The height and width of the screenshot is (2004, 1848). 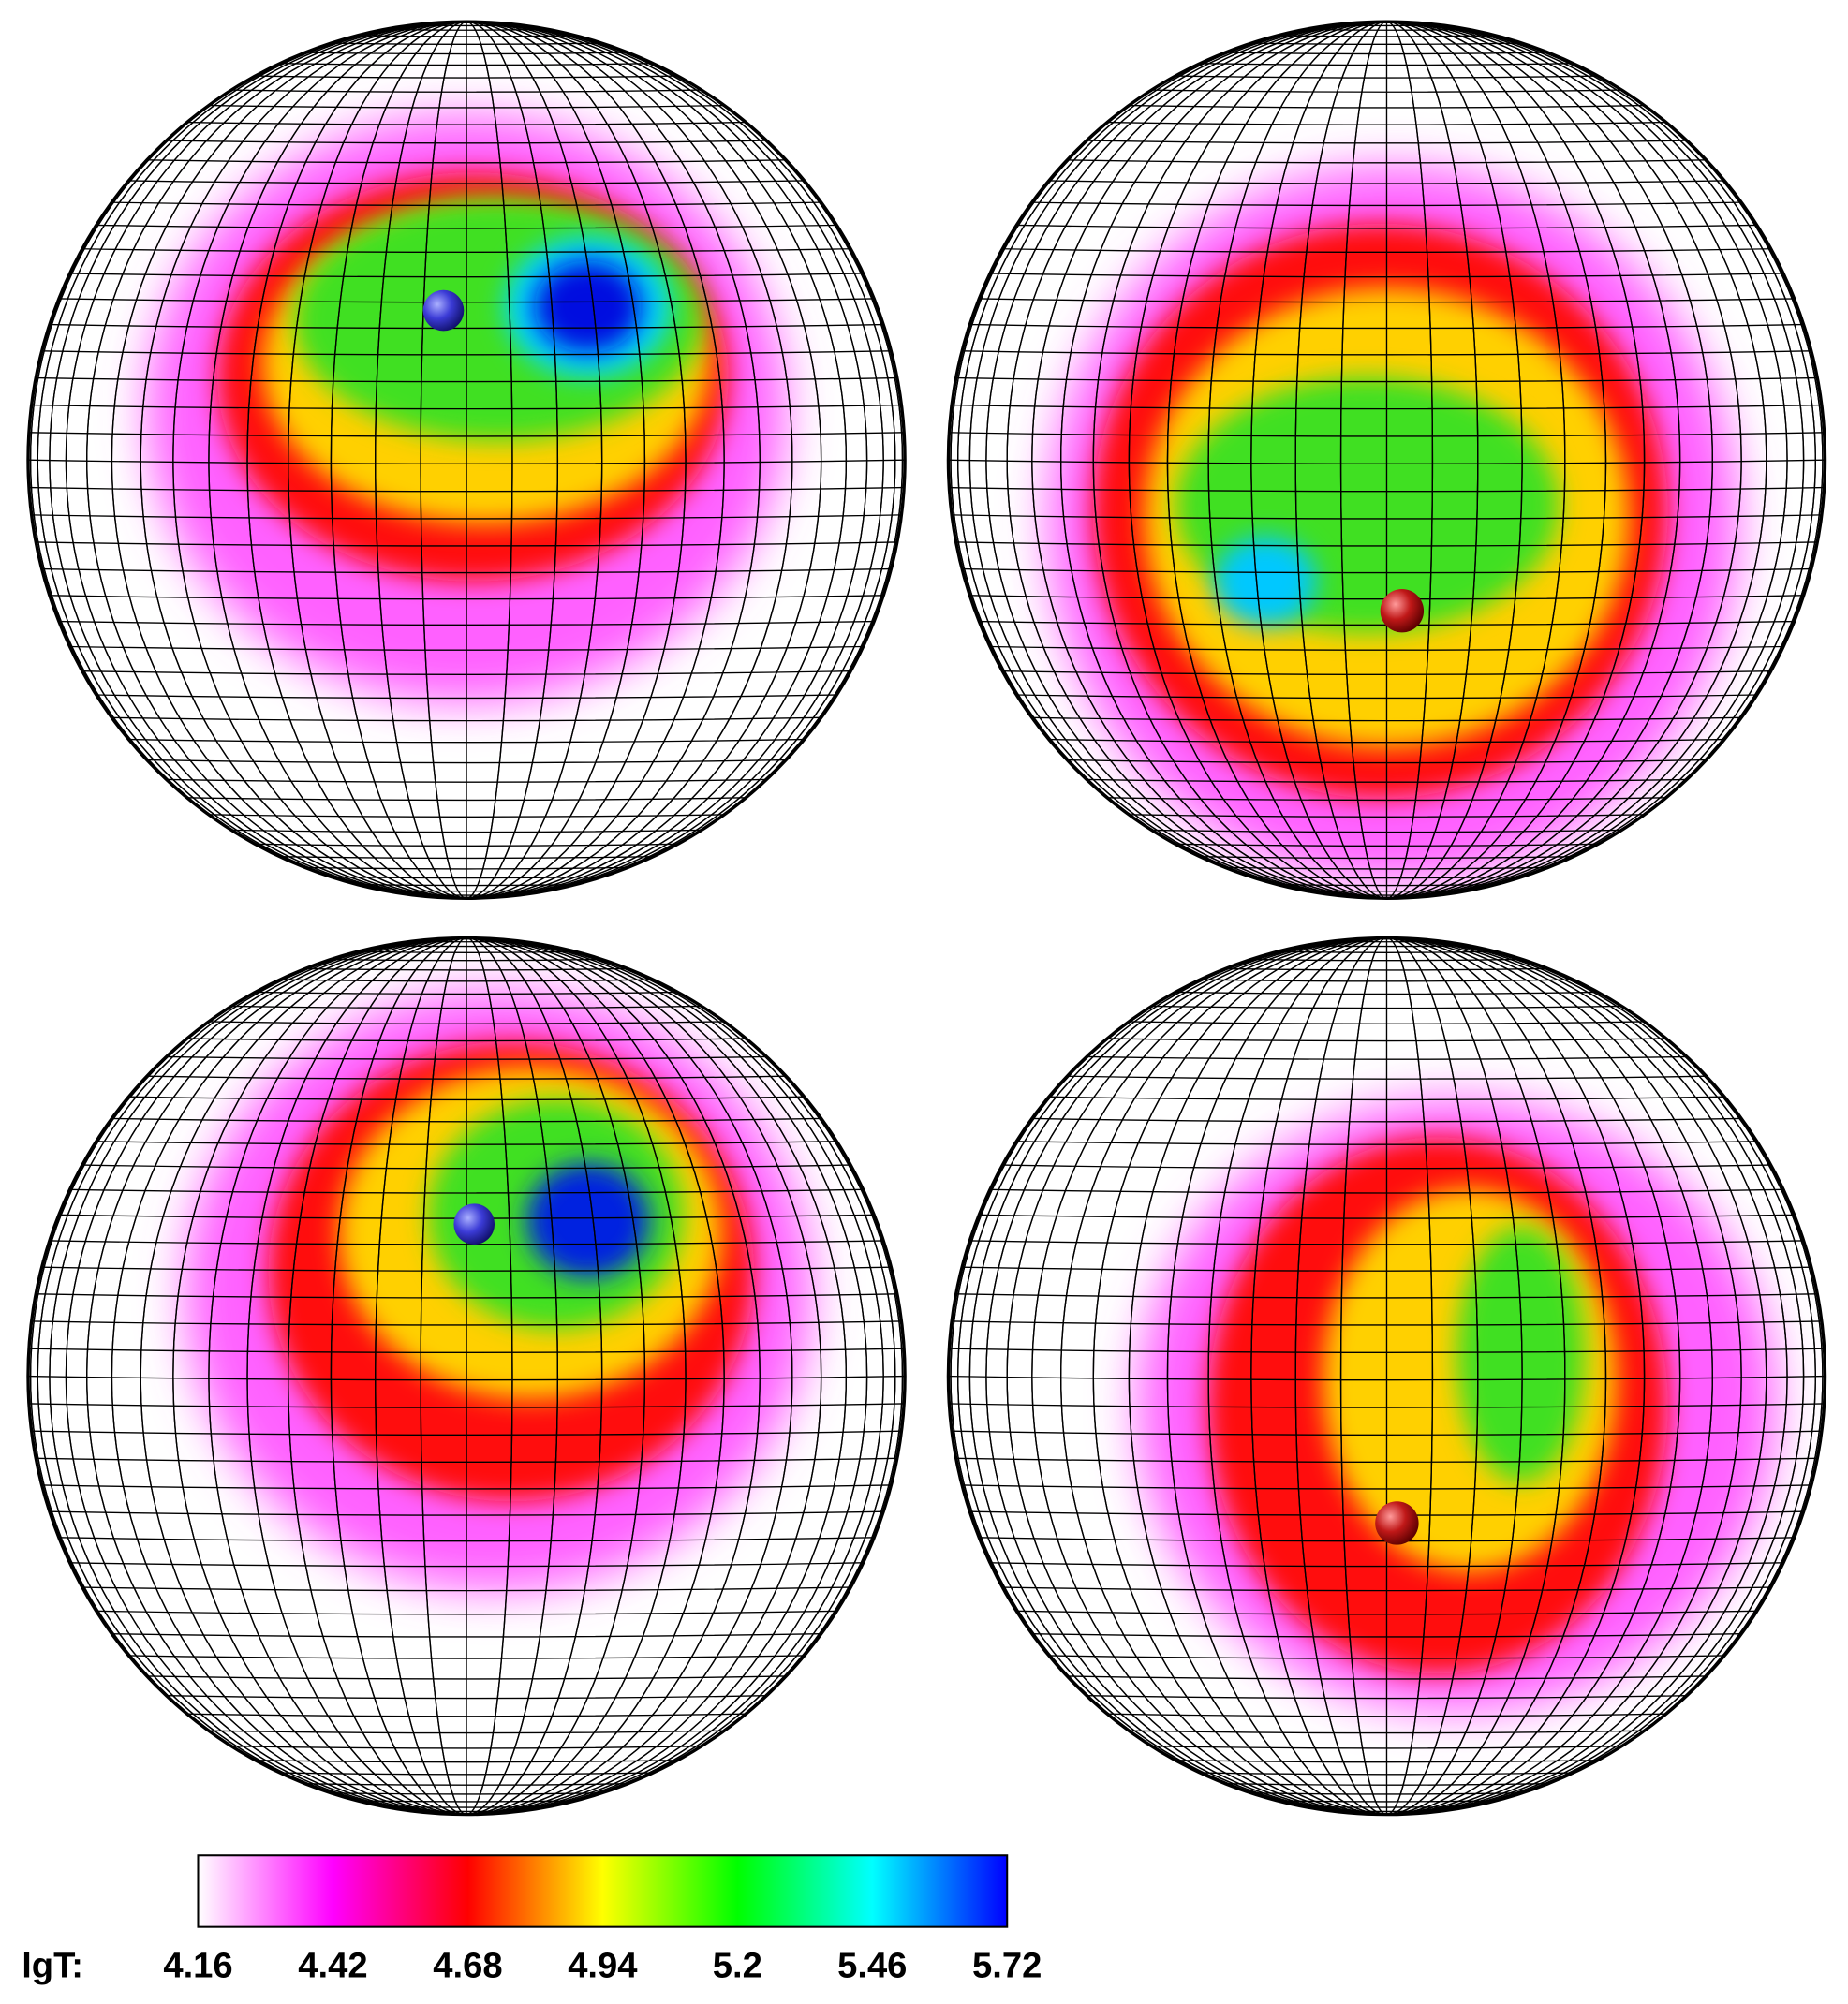 I want to click on colorbar: lgT: 4.16 4.42 4.68 4.94 5.2 5.46 5.72, so click(x=532, y=1920).